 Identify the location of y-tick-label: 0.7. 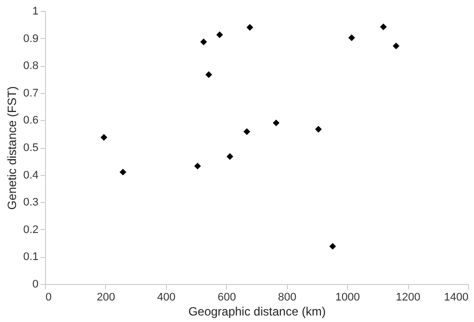
(30, 93).